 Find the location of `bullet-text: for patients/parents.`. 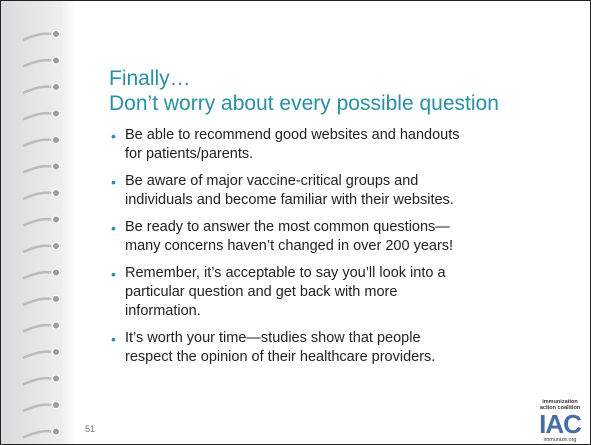

bullet-text: for patients/parents. is located at coordinates (189, 154).